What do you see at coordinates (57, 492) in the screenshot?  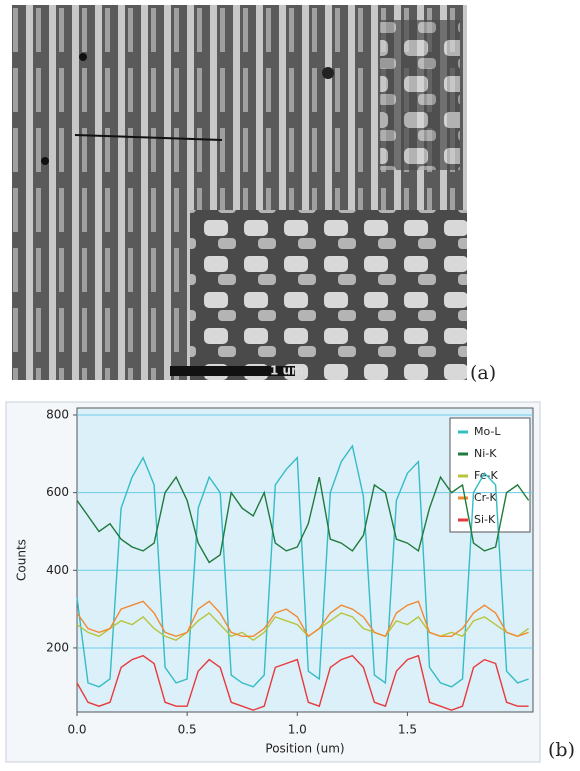 I see `y-tick-label: 600` at bounding box center [57, 492].